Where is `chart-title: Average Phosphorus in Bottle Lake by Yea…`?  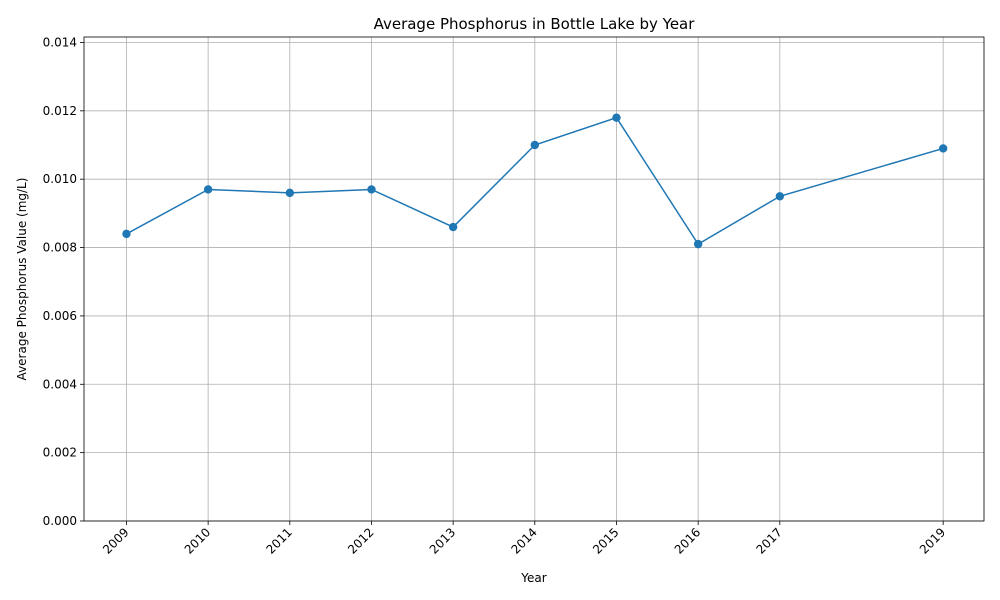 chart-title: Average Phosphorus in Bottle Lake by Yea… is located at coordinates (535, 24).